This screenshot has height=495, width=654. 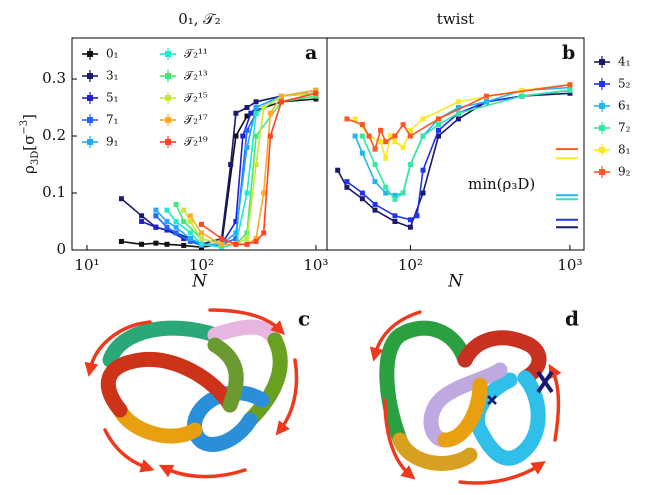 What do you see at coordinates (54, 135) in the screenshot?
I see `y-tick-label: 0.2` at bounding box center [54, 135].